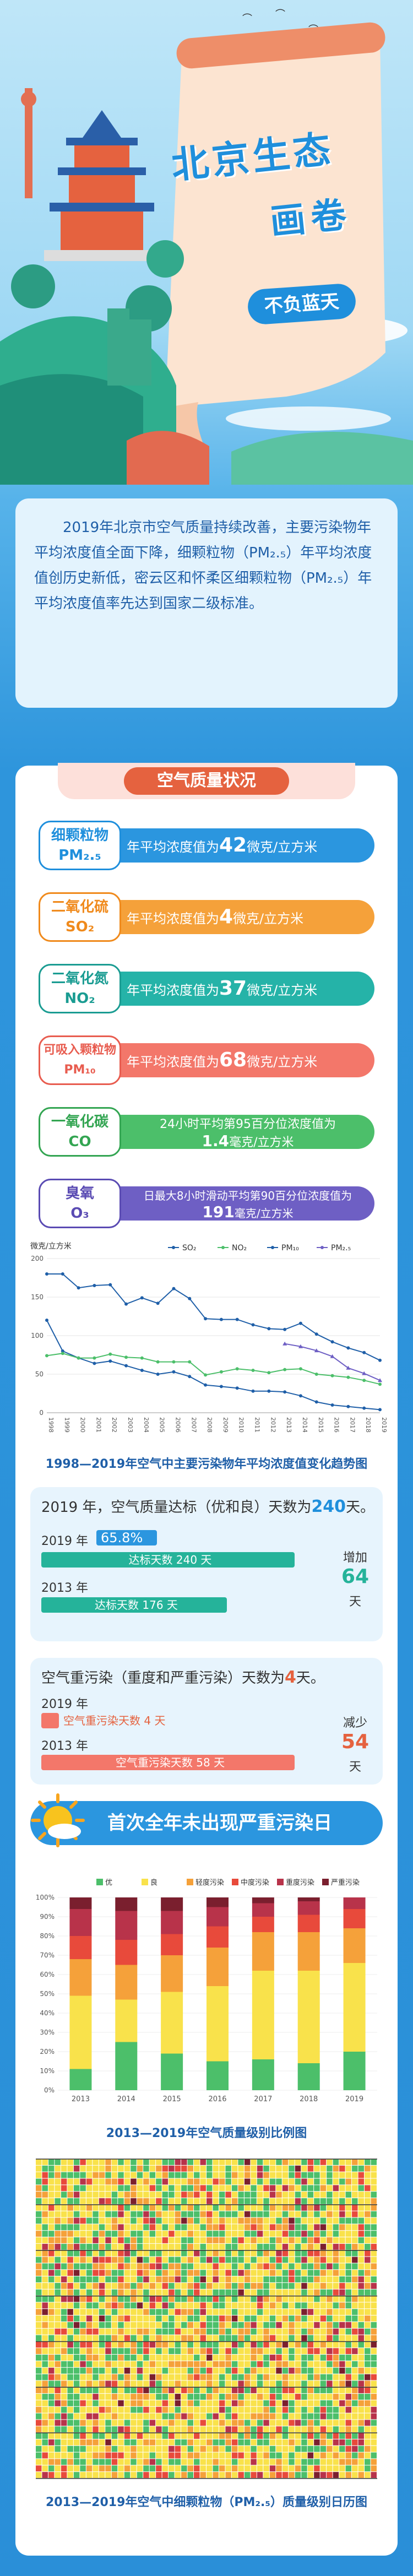 Image resolution: width=413 pixels, height=2576 pixels. Describe the element at coordinates (80, 1070) in the screenshot. I see `pollutant-code: PM₁₀` at that location.